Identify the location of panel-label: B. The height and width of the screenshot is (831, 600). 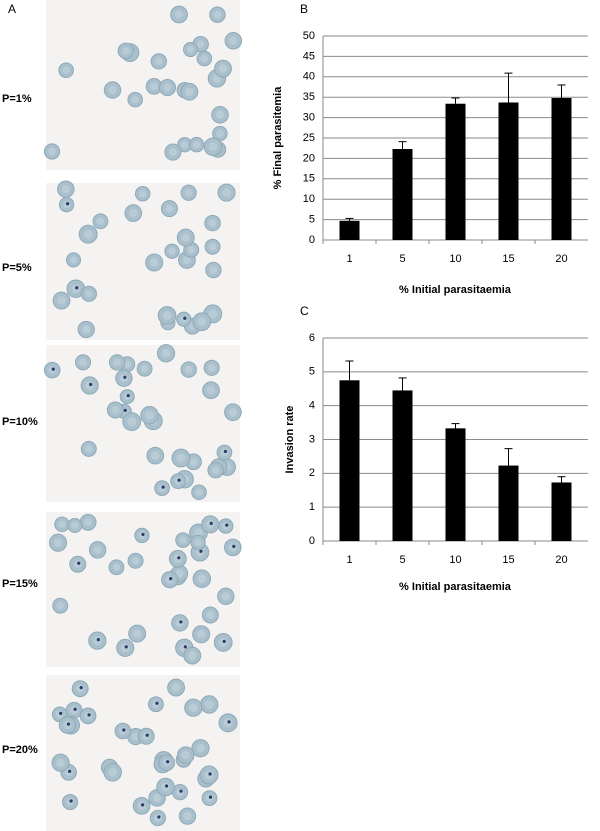
(304, 9).